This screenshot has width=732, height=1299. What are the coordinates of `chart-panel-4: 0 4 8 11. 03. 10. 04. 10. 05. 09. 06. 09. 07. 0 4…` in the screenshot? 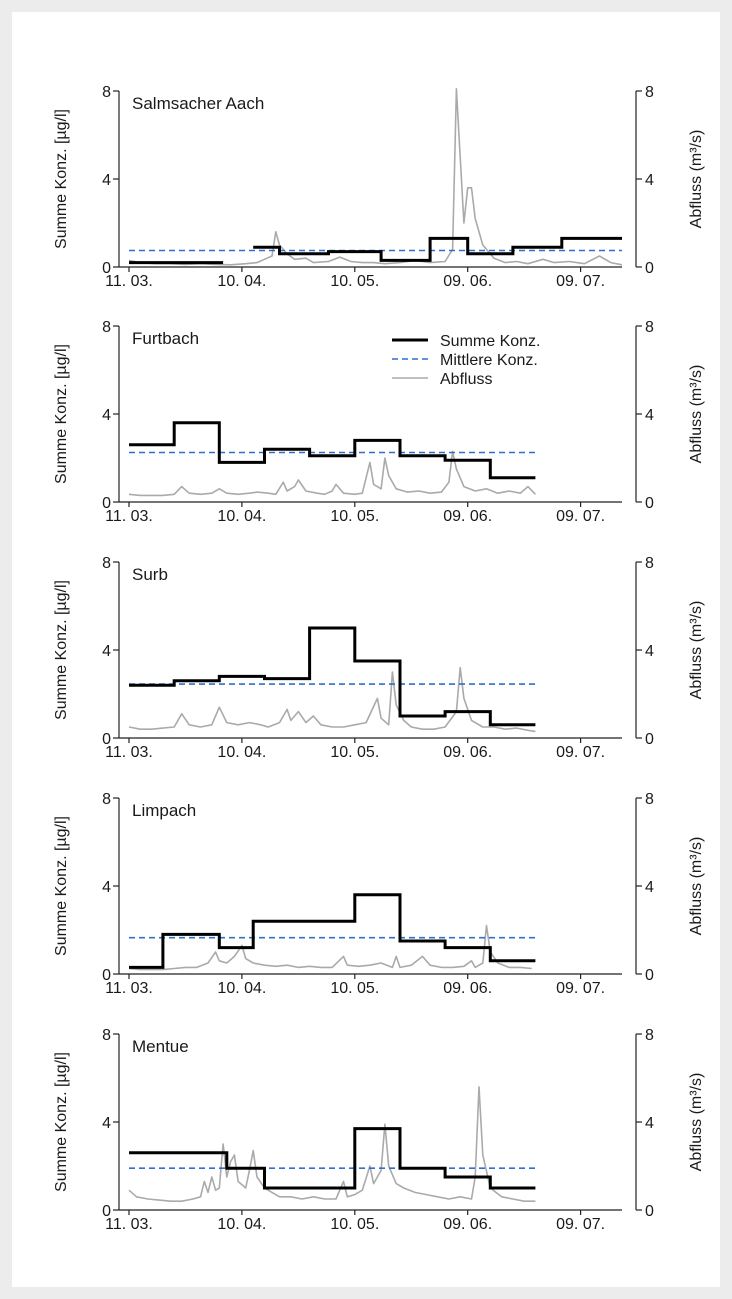 It's located at (379, 894).